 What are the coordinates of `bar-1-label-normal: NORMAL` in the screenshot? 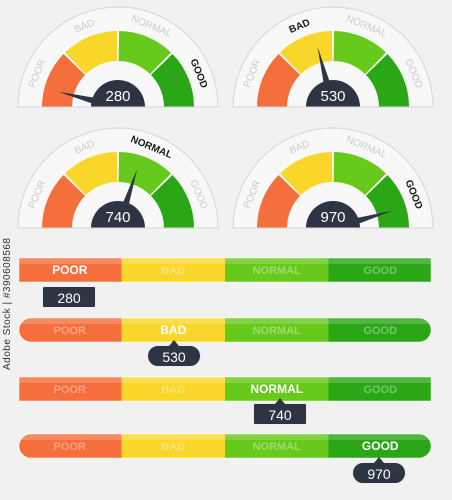 It's located at (277, 271).